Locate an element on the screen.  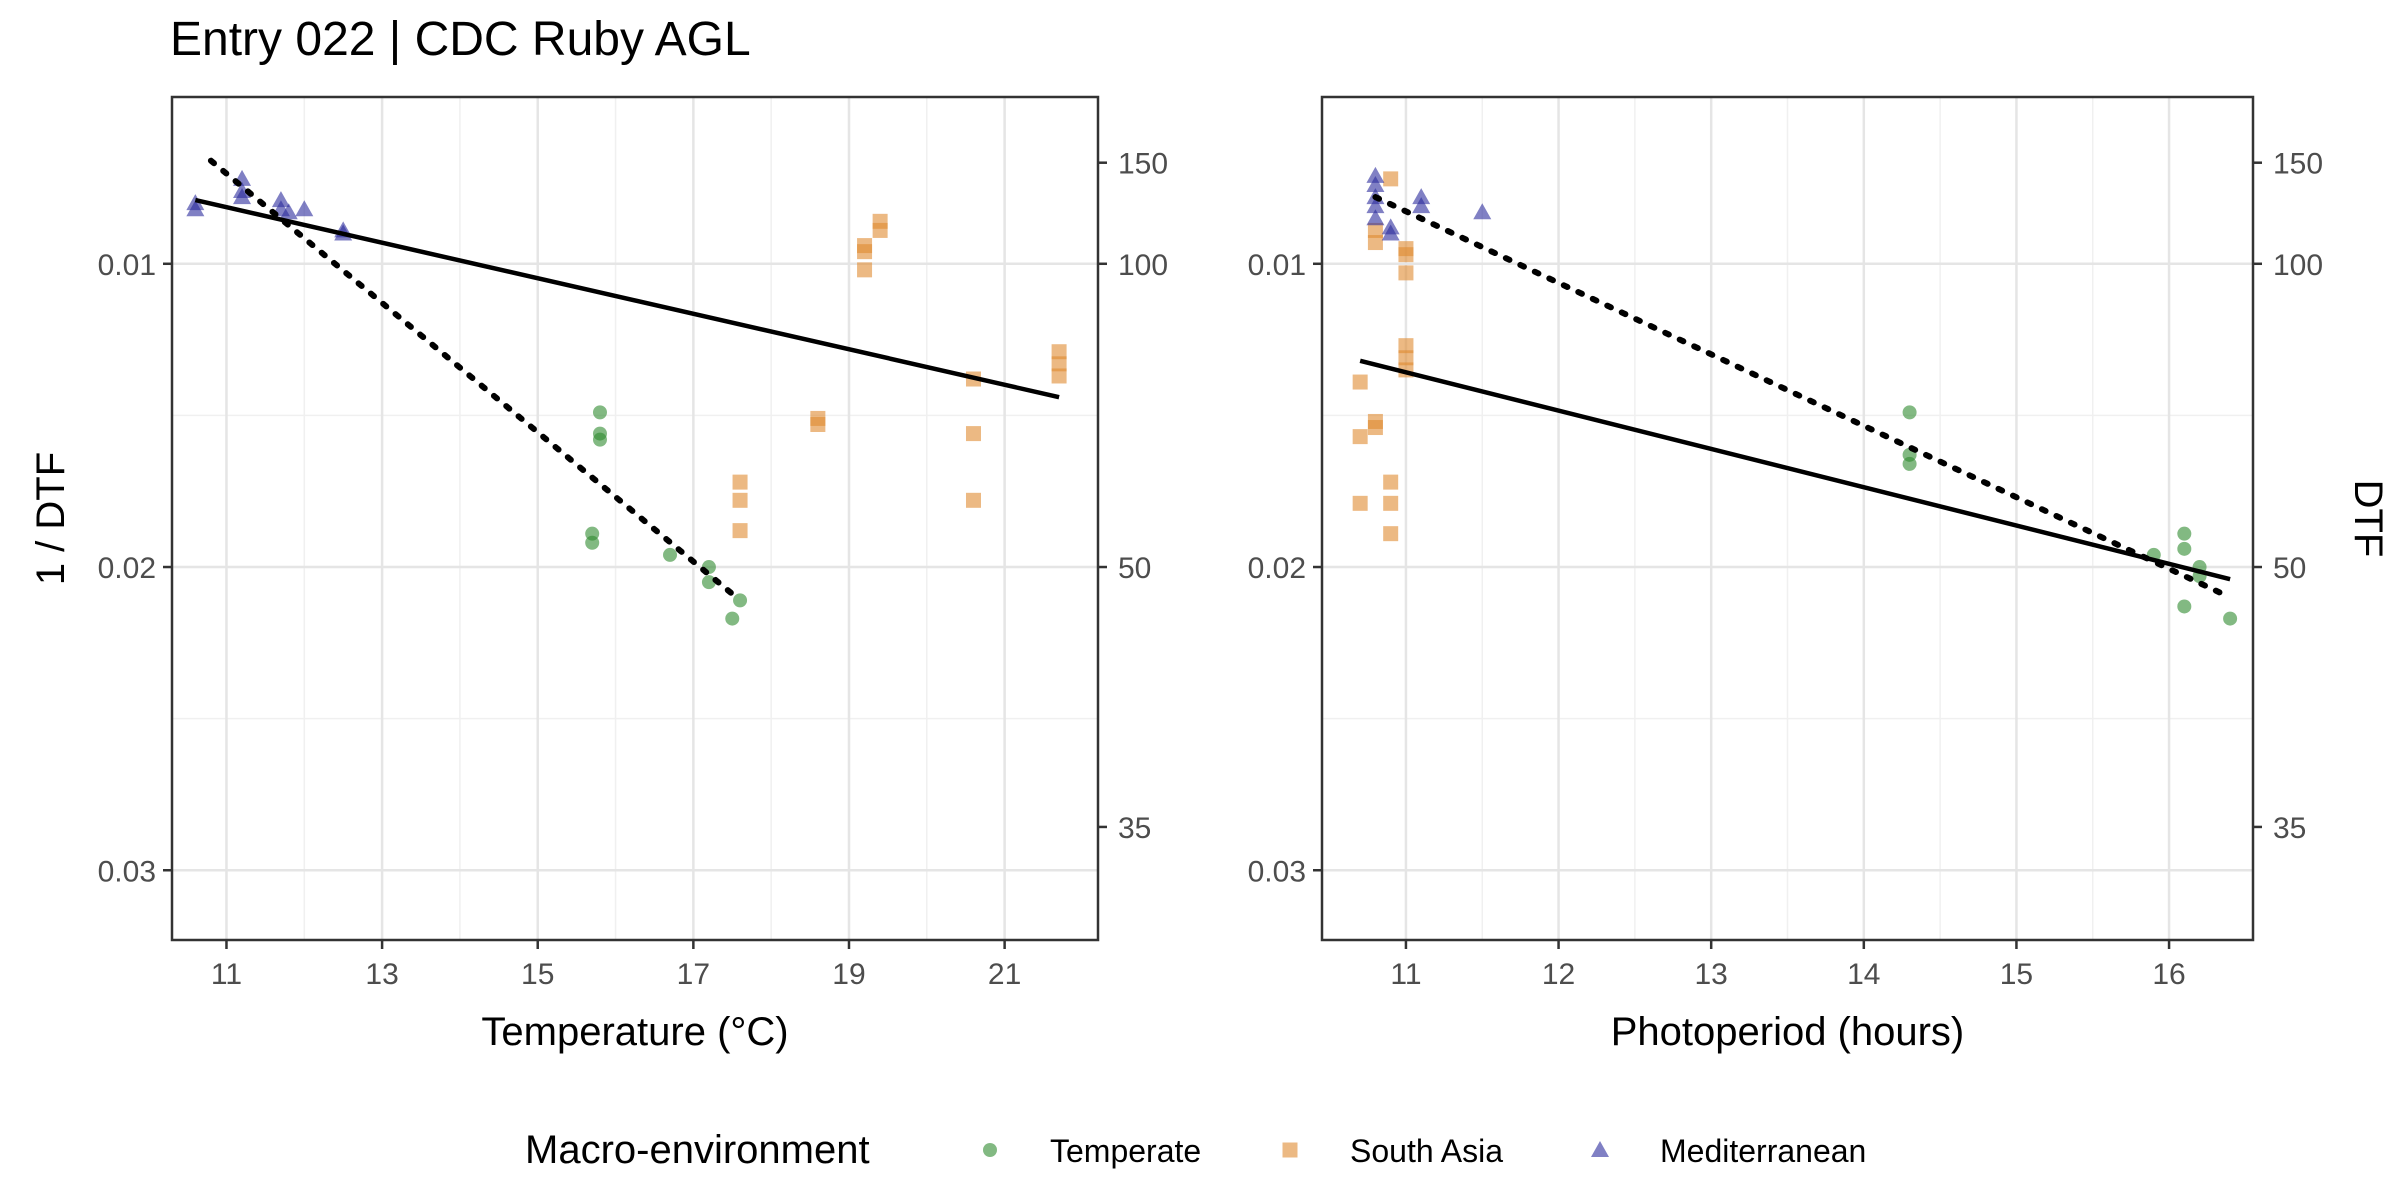
series-mediterranean is located at coordinates (1429, 203).